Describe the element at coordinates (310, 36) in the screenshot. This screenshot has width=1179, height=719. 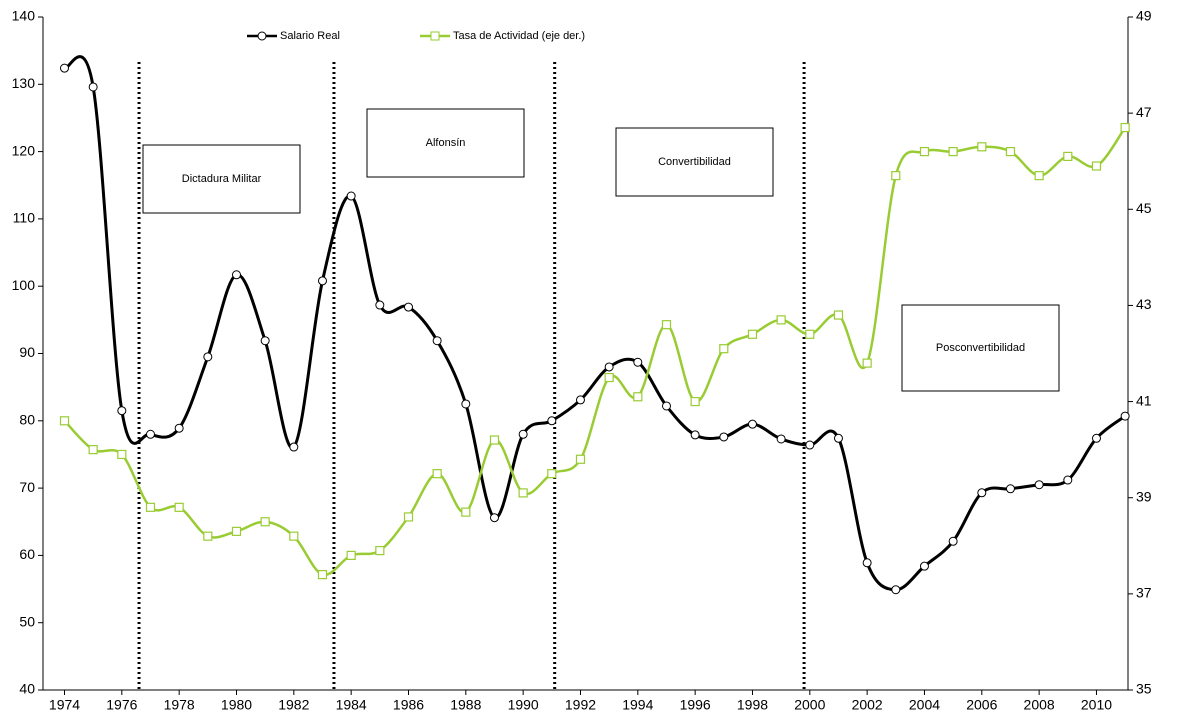
I see `legend-label: Salario Real` at that location.